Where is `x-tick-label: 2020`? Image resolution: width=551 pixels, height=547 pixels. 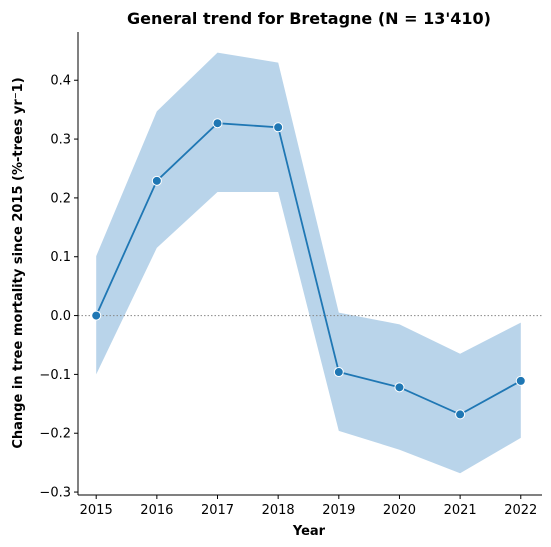
x-tick-label: 2020 is located at coordinates (399, 510).